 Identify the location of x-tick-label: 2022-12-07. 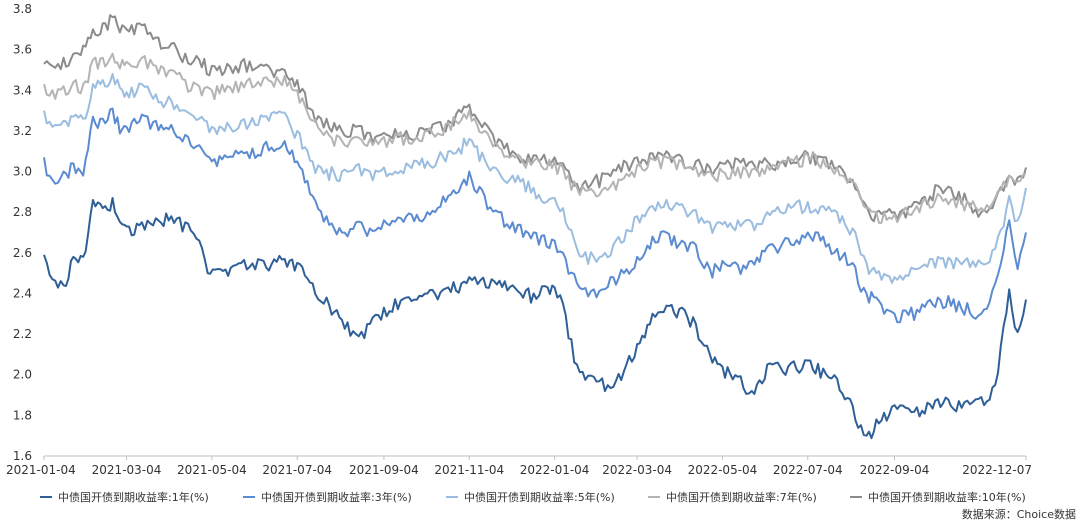
(997, 470).